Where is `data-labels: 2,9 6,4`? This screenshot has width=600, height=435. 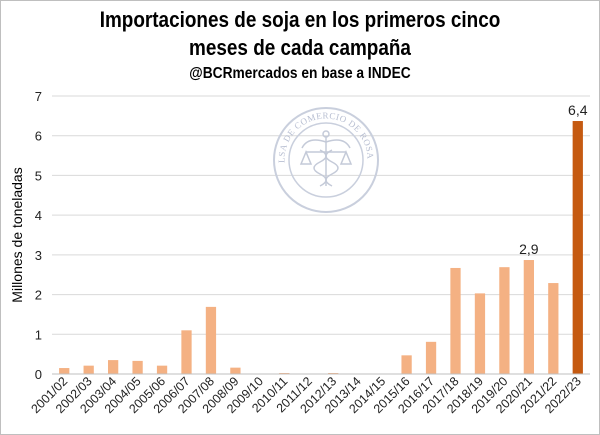 data-labels: 2,9 6,4 is located at coordinates (553, 179).